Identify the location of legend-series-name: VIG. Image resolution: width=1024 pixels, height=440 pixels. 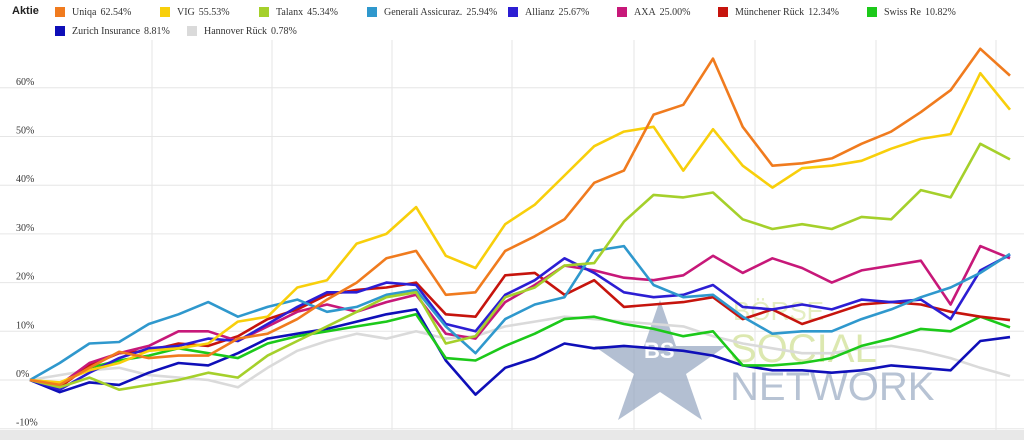
(186, 12).